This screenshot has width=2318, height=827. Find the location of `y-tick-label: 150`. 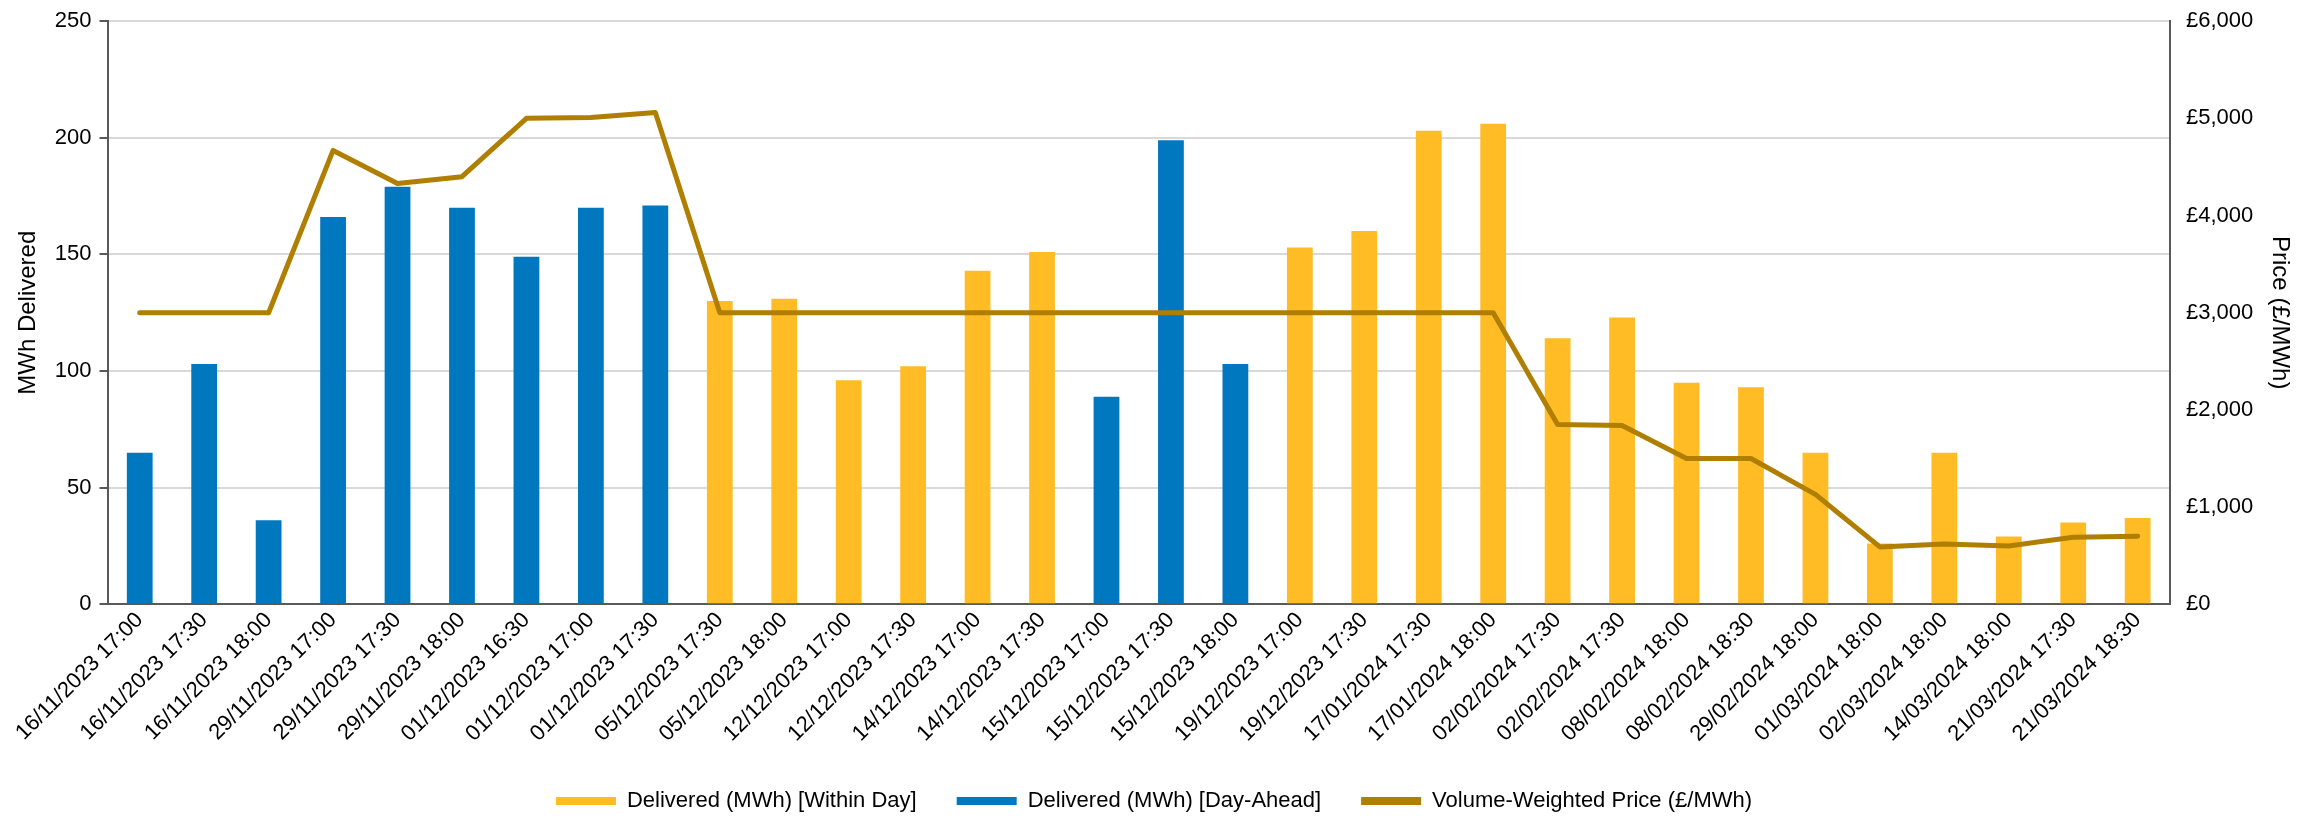

y-tick-label: 150 is located at coordinates (73, 253).